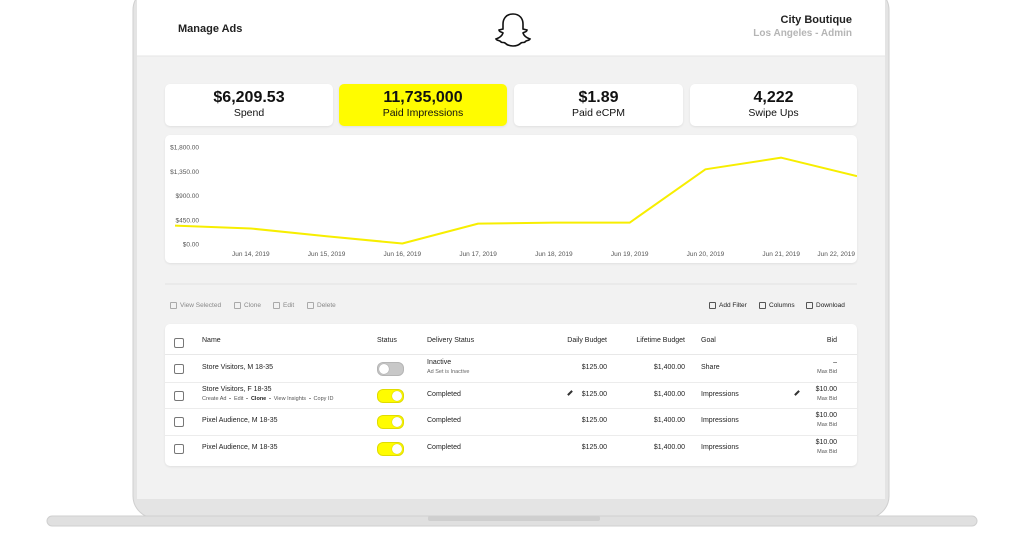  What do you see at coordinates (439, 362) in the screenshot?
I see `delivery-status: Inactive` at bounding box center [439, 362].